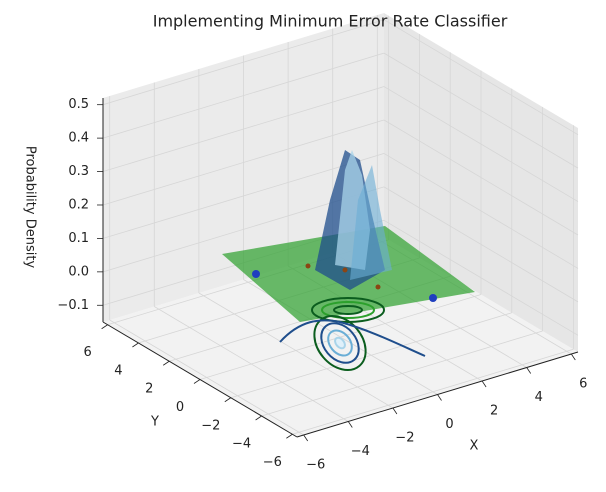 This screenshot has height=492, width=606. Describe the element at coordinates (241, 444) in the screenshot. I see `y-tick-label: −4` at that location.